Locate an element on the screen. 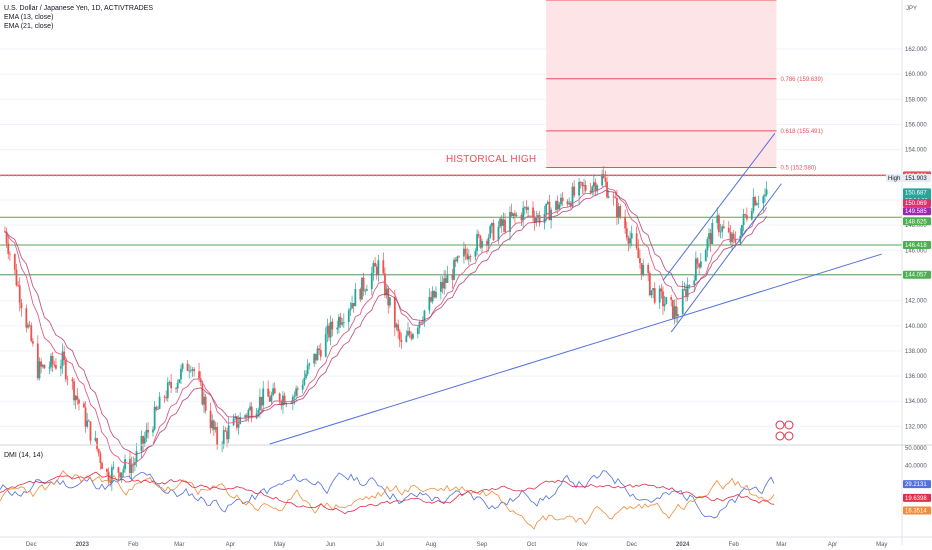 This screenshot has width=932, height=550. dmi-value-badge is located at coordinates (917, 510).